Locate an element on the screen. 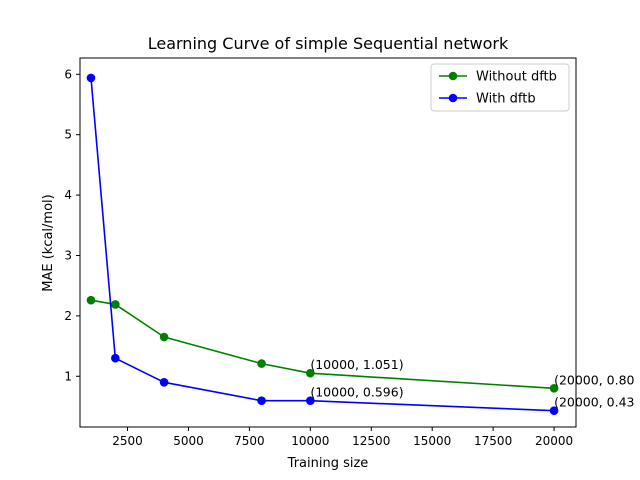  y-tick-label: 1 is located at coordinates (68, 376).